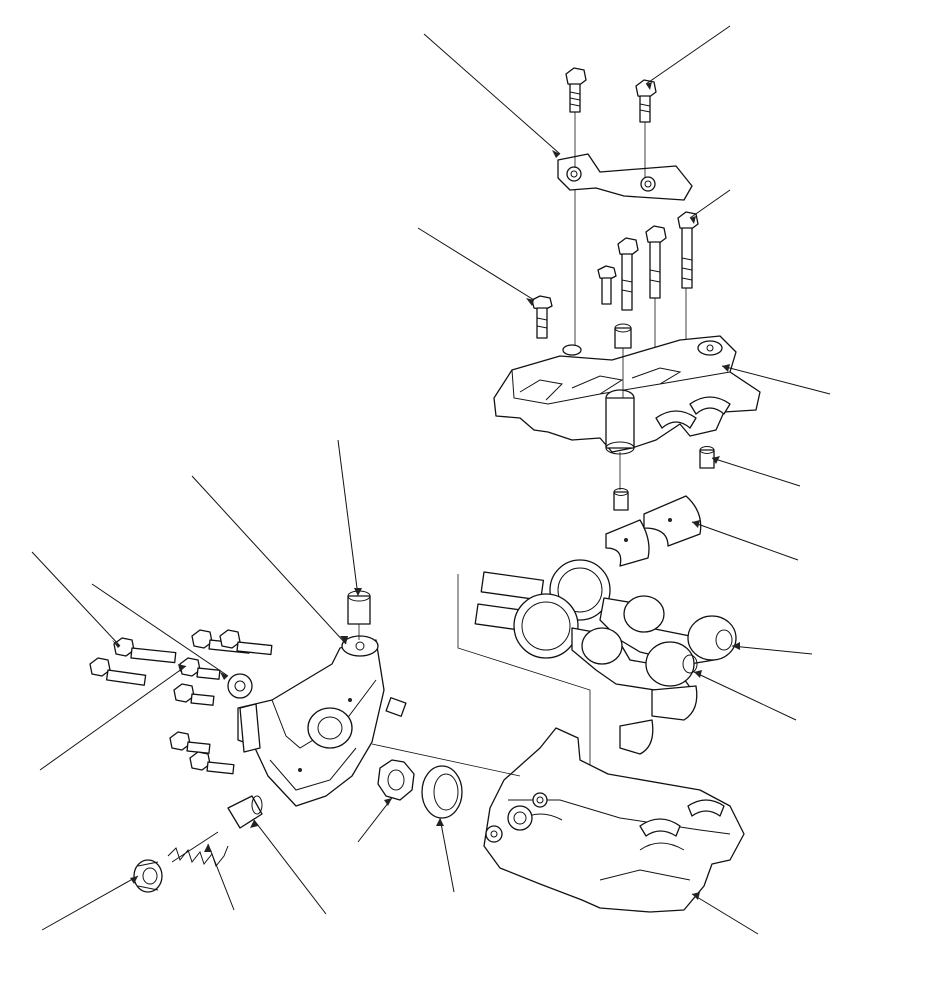  Describe the element at coordinates (658, 720) in the screenshot. I see `lower-bearing-shells` at that location.